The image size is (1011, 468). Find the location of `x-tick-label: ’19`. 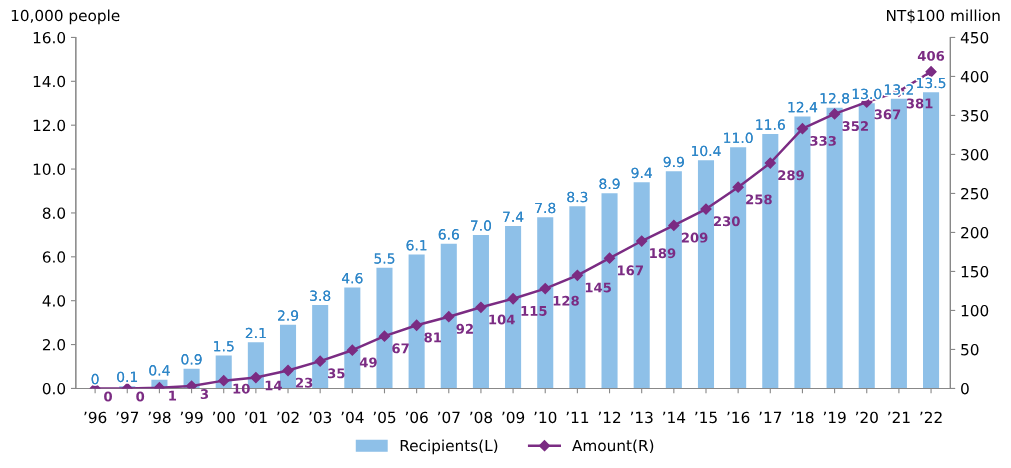

x-tick-label: ’19 is located at coordinates (834, 417).